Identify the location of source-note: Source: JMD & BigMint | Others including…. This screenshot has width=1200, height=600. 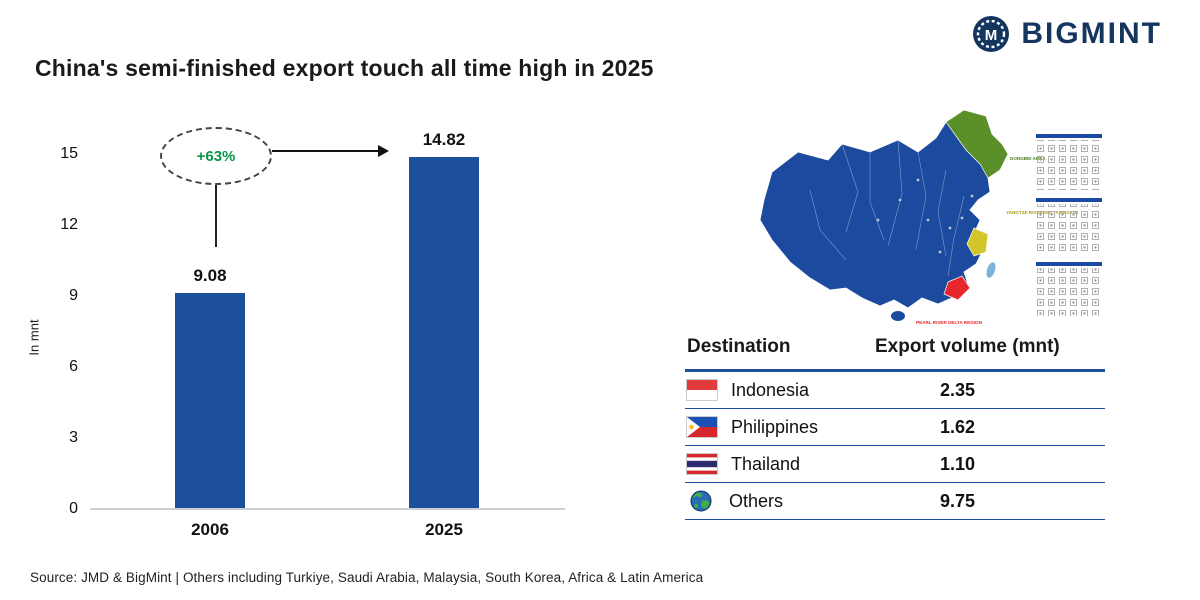
(367, 577).